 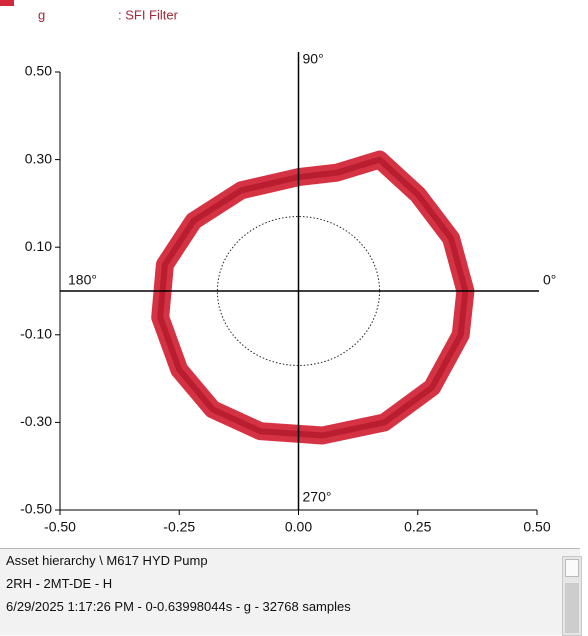 What do you see at coordinates (298, 527) in the screenshot?
I see `x-tick-label: 0.00` at bounding box center [298, 527].